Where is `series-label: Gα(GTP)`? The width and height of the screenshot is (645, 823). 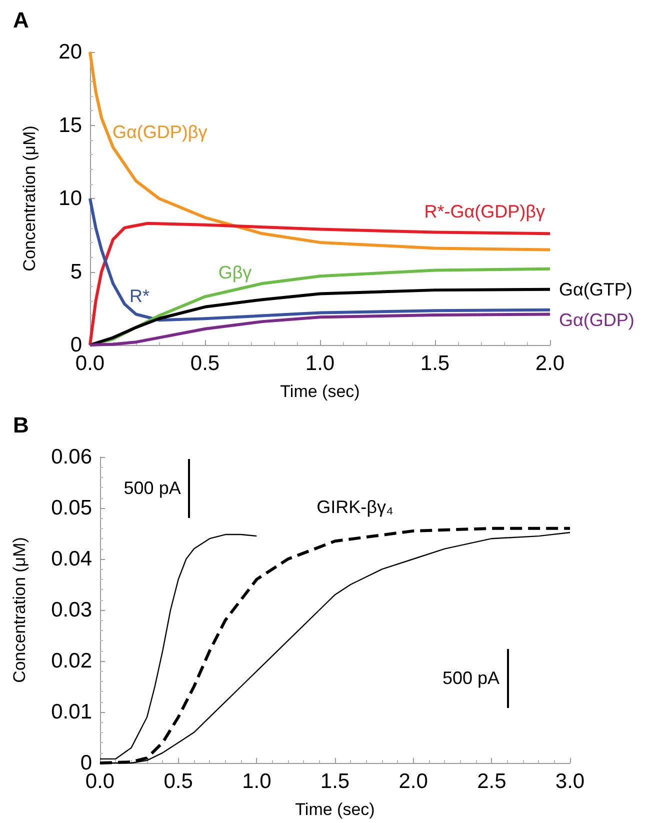
series-label: Gα(GTP) is located at coordinates (595, 289).